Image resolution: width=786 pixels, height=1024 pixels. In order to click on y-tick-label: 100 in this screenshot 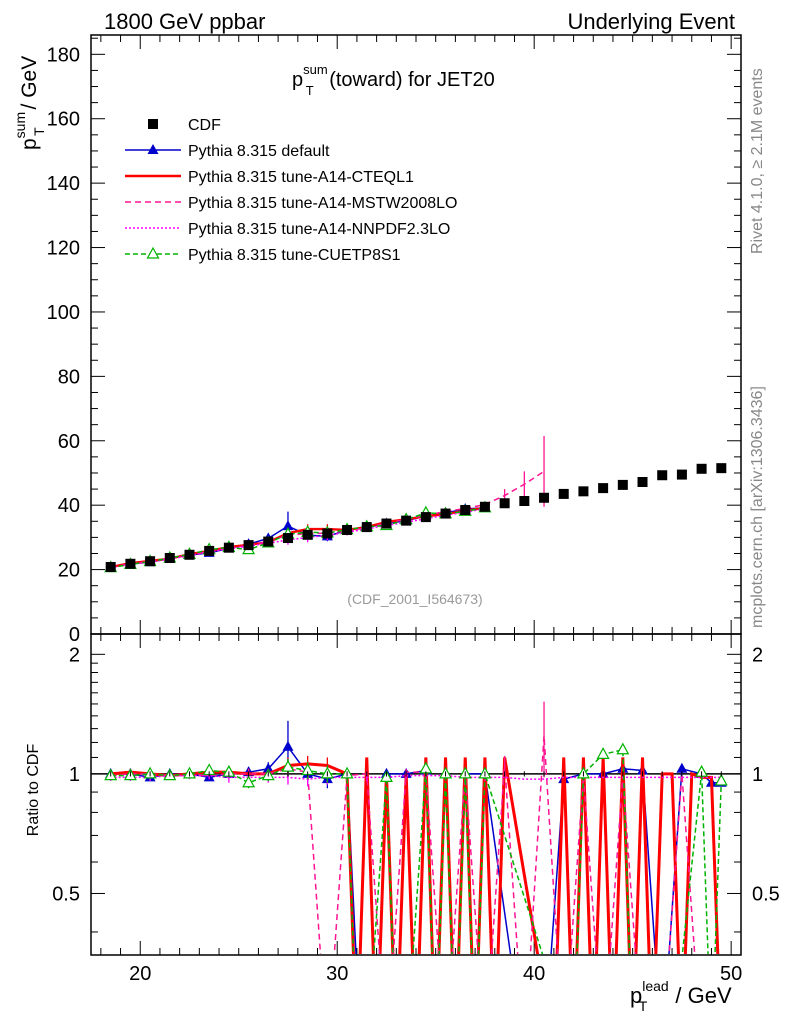, I will do `click(63, 313)`.